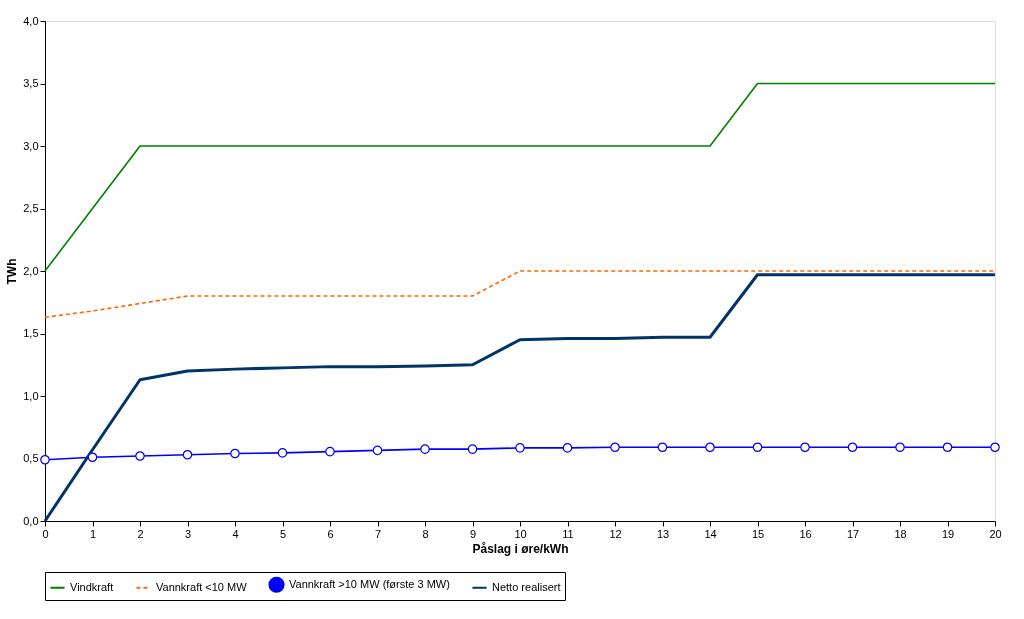 This screenshot has width=1024, height=619. I want to click on y-tick-label: 1,5, so click(31, 333).